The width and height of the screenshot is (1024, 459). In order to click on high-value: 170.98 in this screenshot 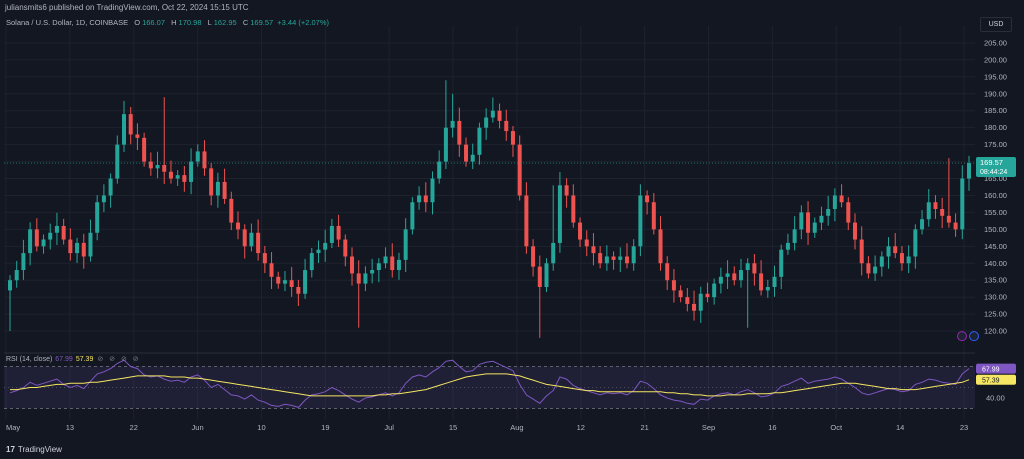, I will do `click(190, 22)`.